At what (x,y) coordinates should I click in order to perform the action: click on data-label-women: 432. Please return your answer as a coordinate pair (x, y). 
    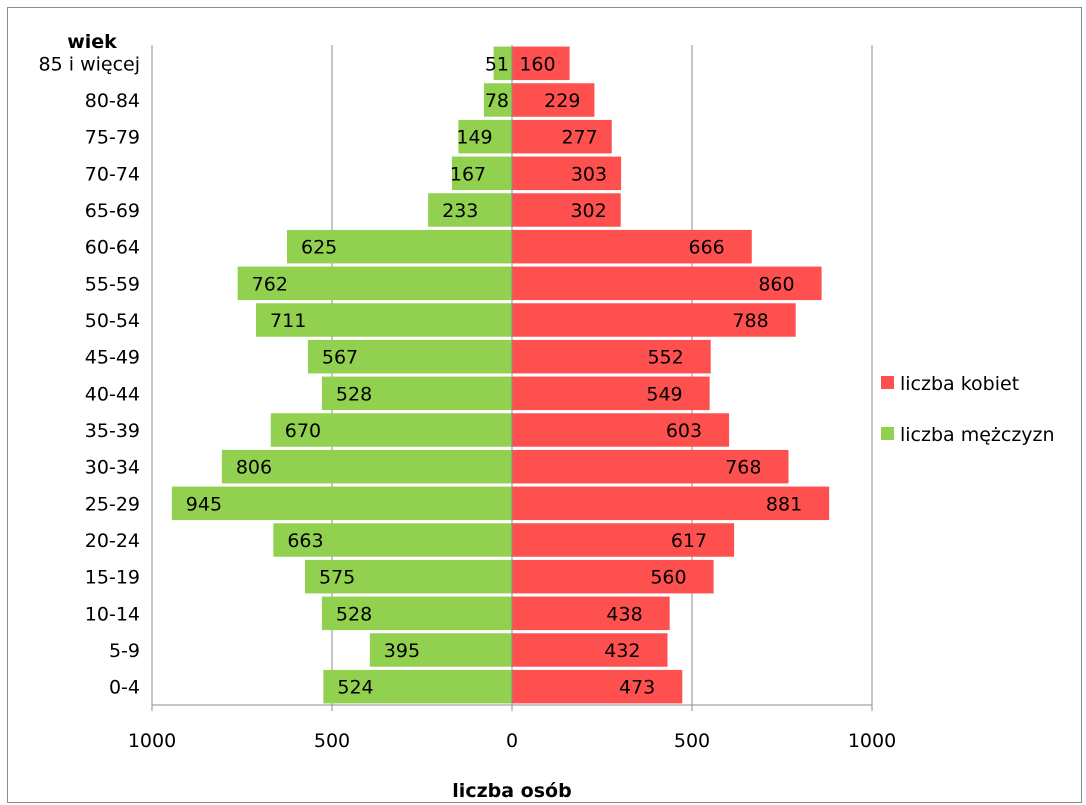
    Looking at the image, I should click on (622, 651).